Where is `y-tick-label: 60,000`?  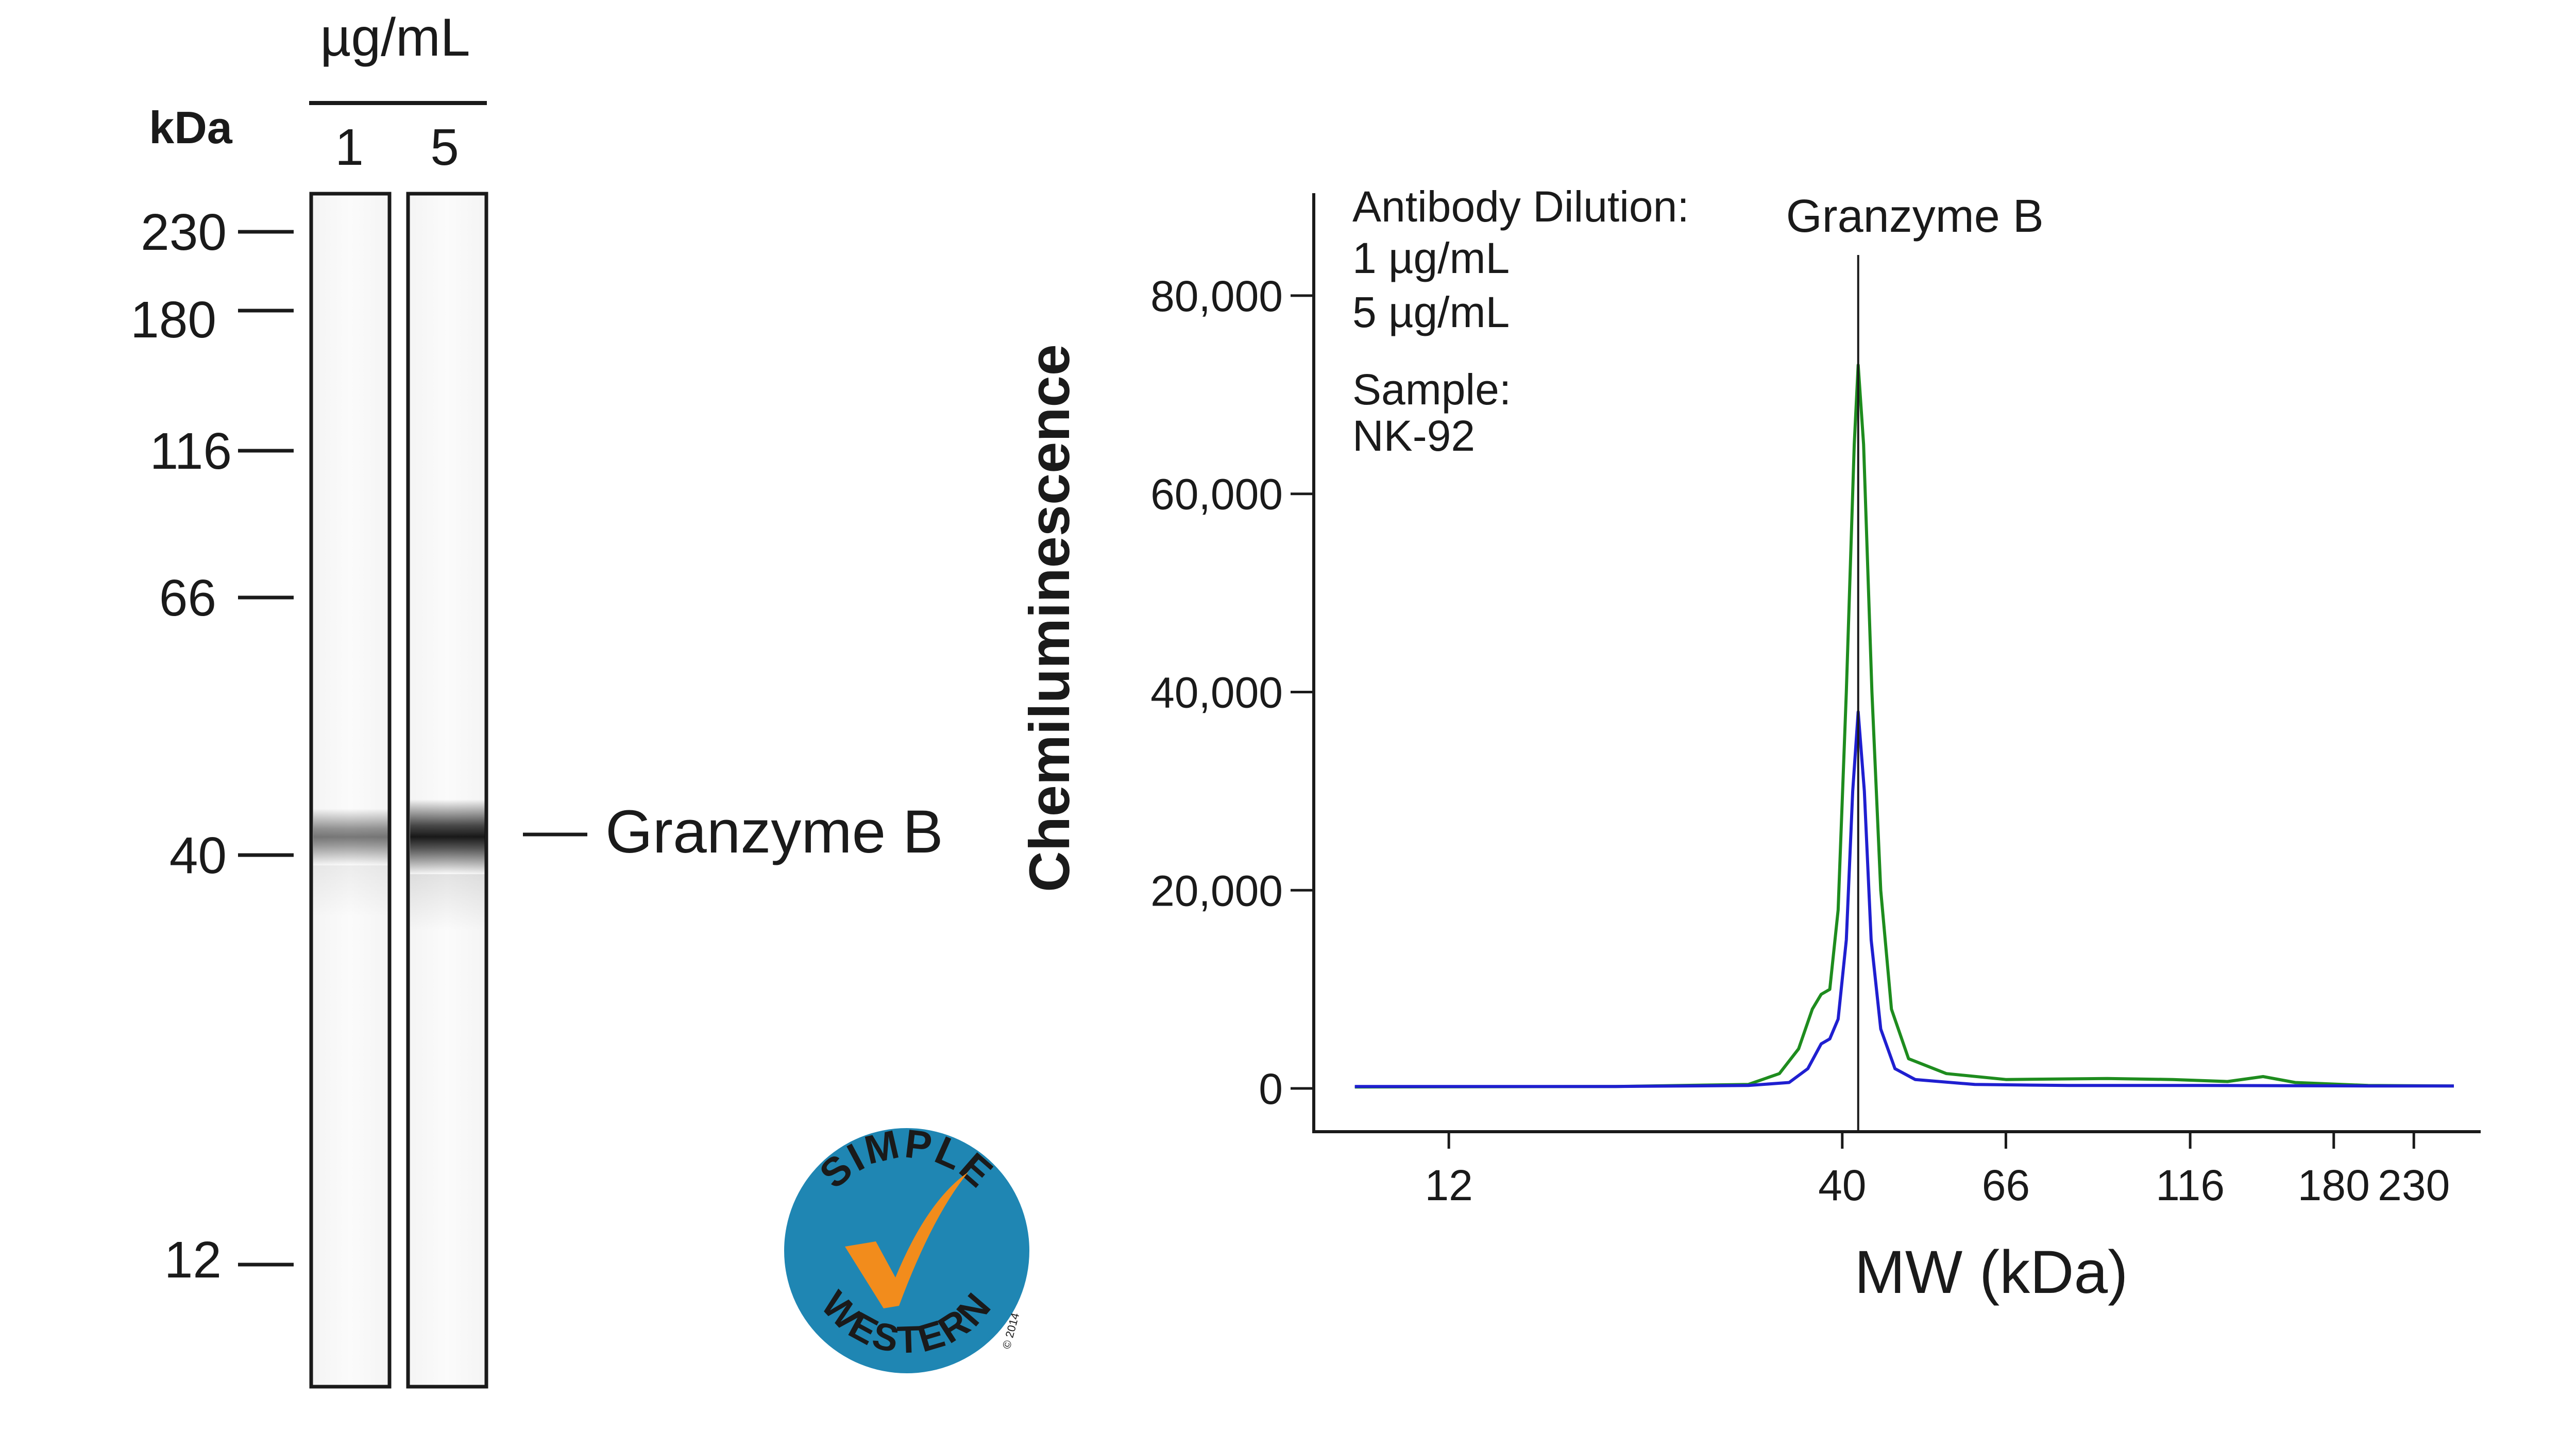
y-tick-label: 60,000 is located at coordinates (1216, 495).